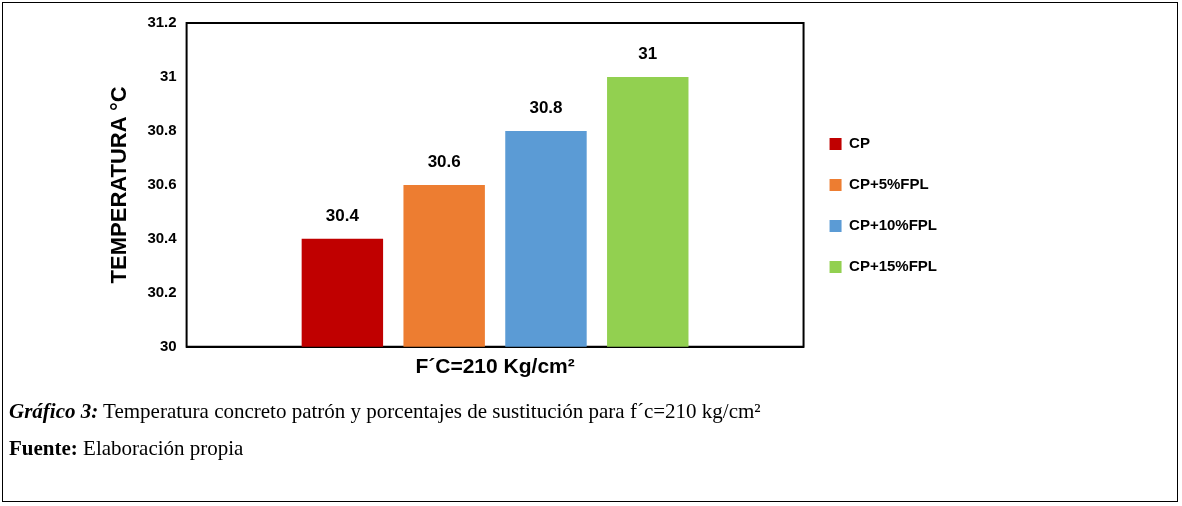 The height and width of the screenshot is (506, 1182). I want to click on data-label: 30.4, so click(342, 216).